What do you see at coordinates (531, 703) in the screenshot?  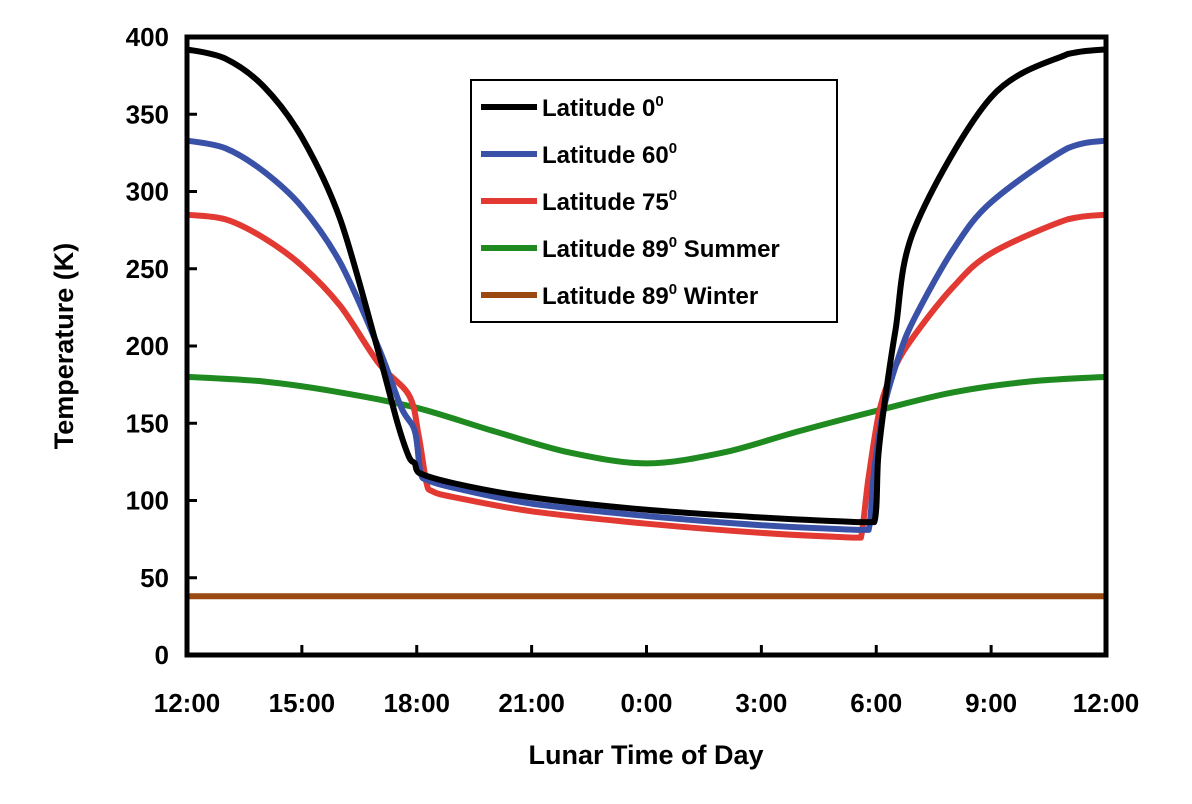 I see `x-tick-label: 21:00` at bounding box center [531, 703].